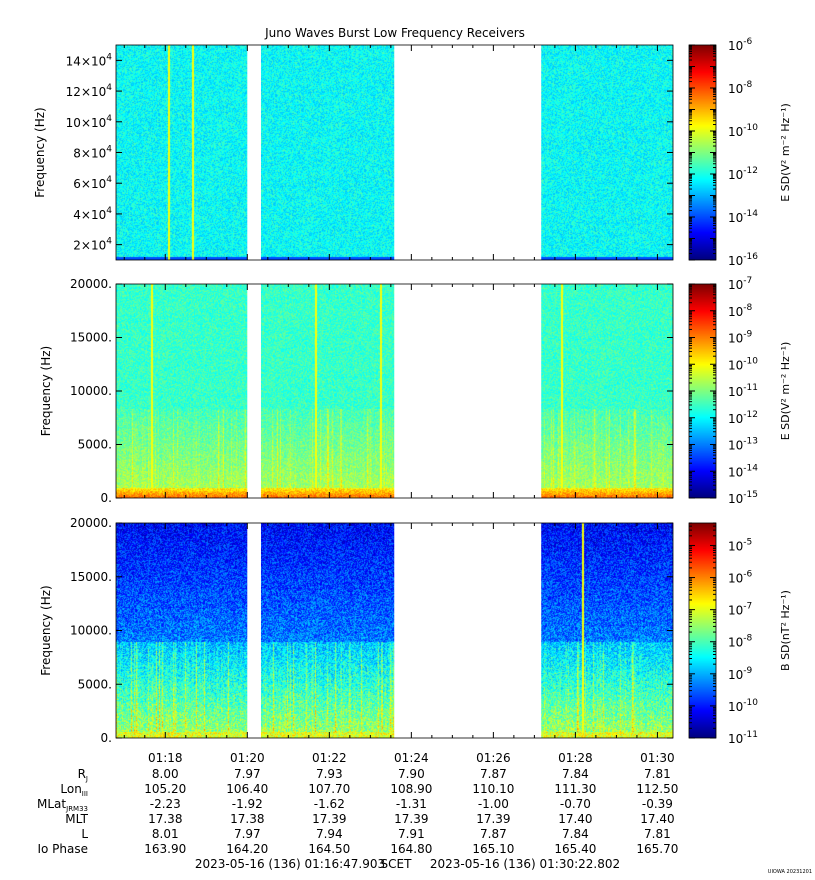  I want to click on time-range-end: 2023-05-16 (136) 01:30:22.802, so click(525, 864).